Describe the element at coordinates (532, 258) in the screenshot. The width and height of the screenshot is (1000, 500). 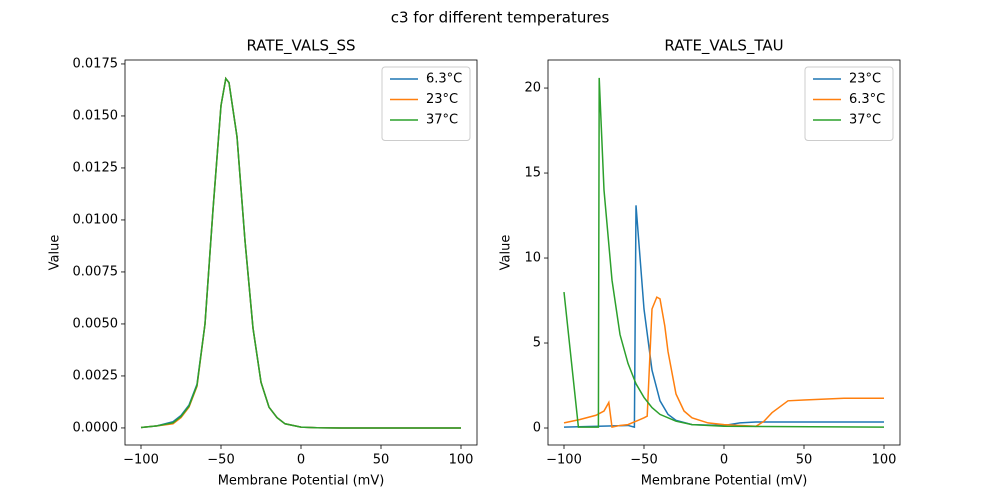
I see `y-tick-label: 10` at that location.